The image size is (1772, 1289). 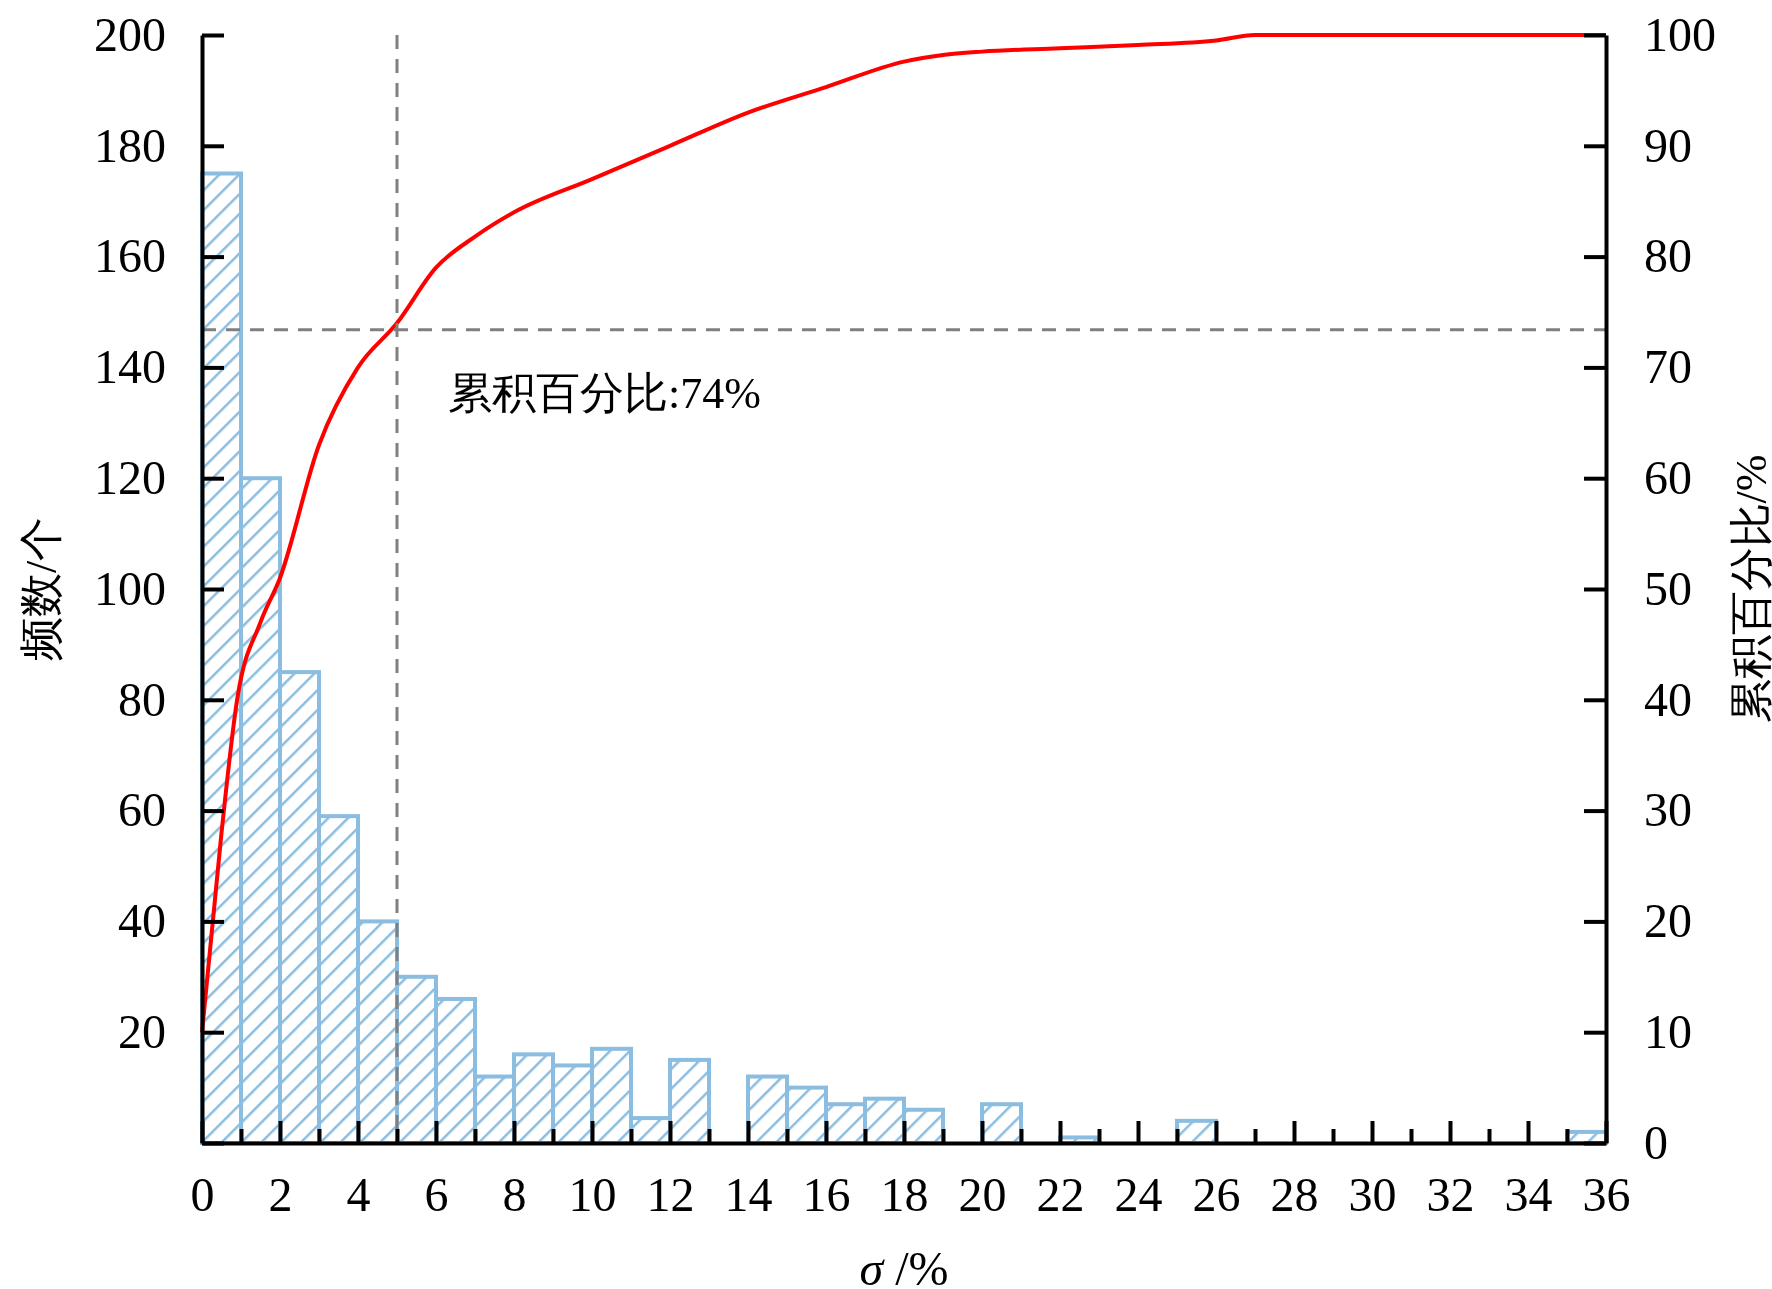 I want to click on x-tick-label: 24, so click(x=1138, y=1195).